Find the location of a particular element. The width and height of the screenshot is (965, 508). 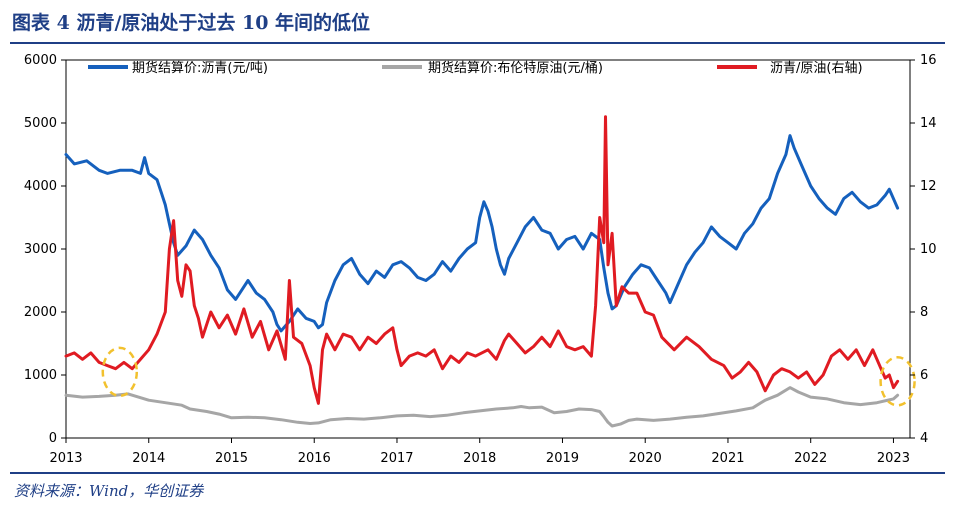

title-rule is located at coordinates (477, 43).